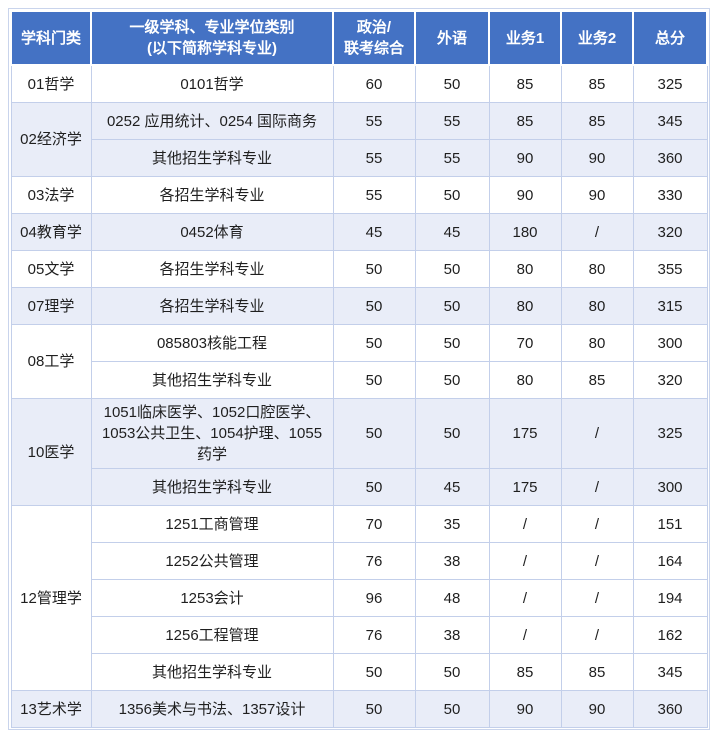 This screenshot has width=720, height=730. I want to click on major-cell: 085803核能工程, so click(212, 343).